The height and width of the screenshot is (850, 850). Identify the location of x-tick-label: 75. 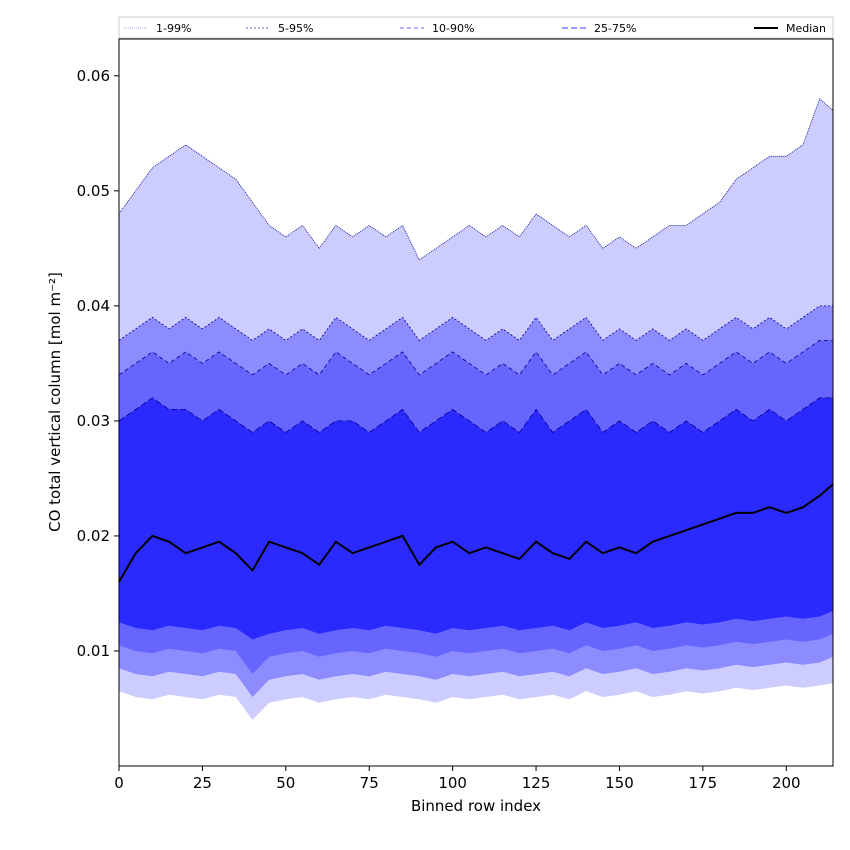
(369, 783).